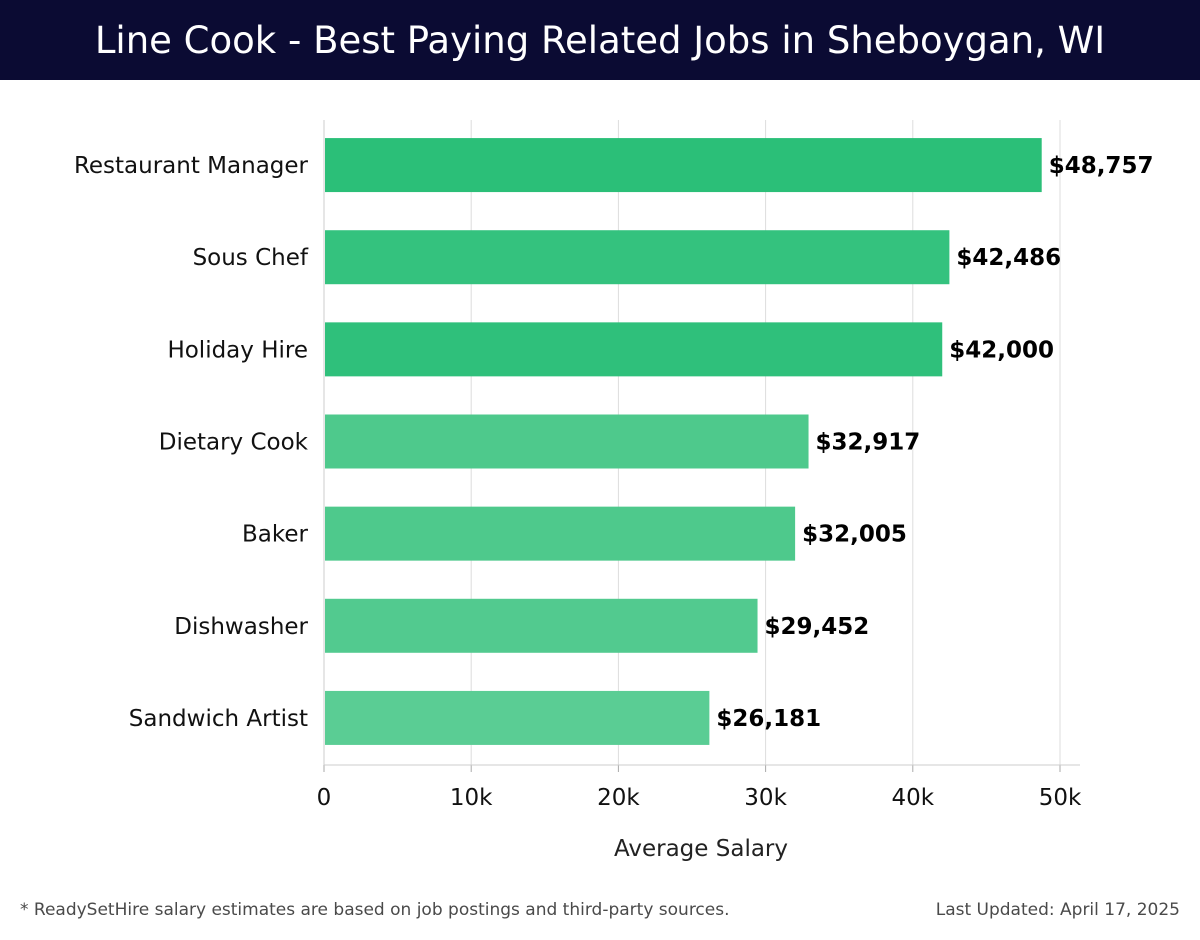 This screenshot has height=940, width=1200. I want to click on category-label: Dietary Cook, so click(234, 443).